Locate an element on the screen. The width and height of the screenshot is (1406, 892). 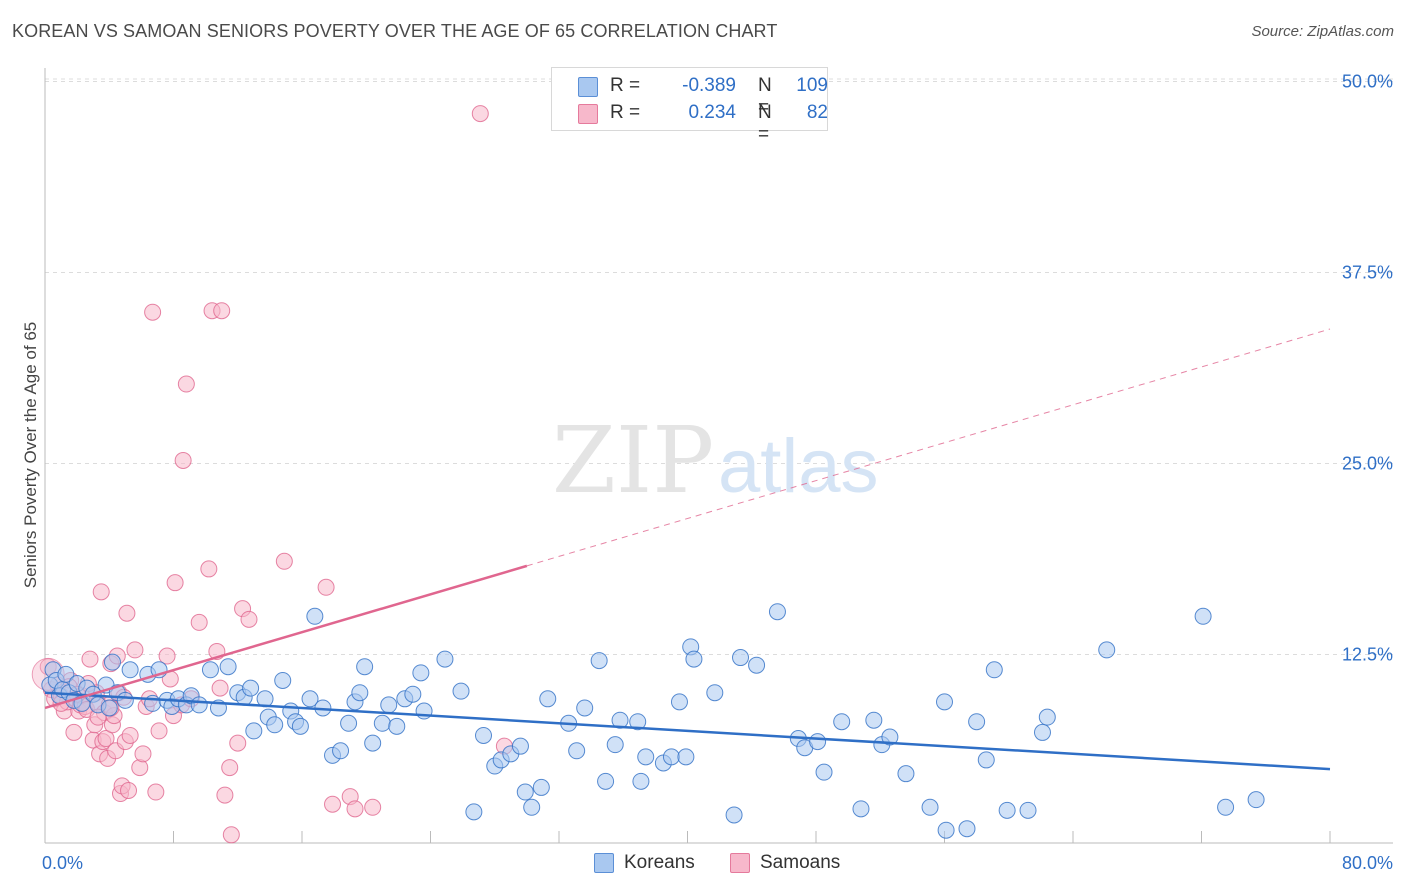
legend-n-label: N = is located at coordinates (765, 96).